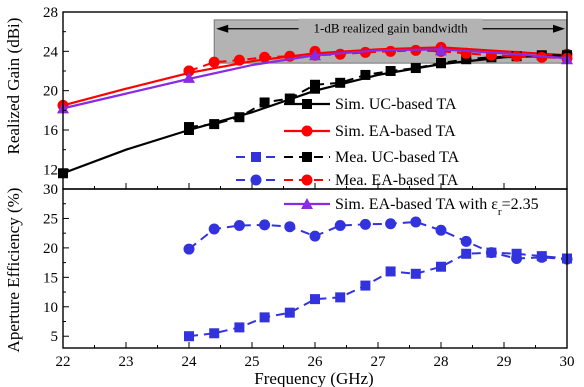 Image resolution: width=584 pixels, height=387 pixels. Describe the element at coordinates (313, 378) in the screenshot. I see `x-axis-label: Frequency (GHz)` at that location.